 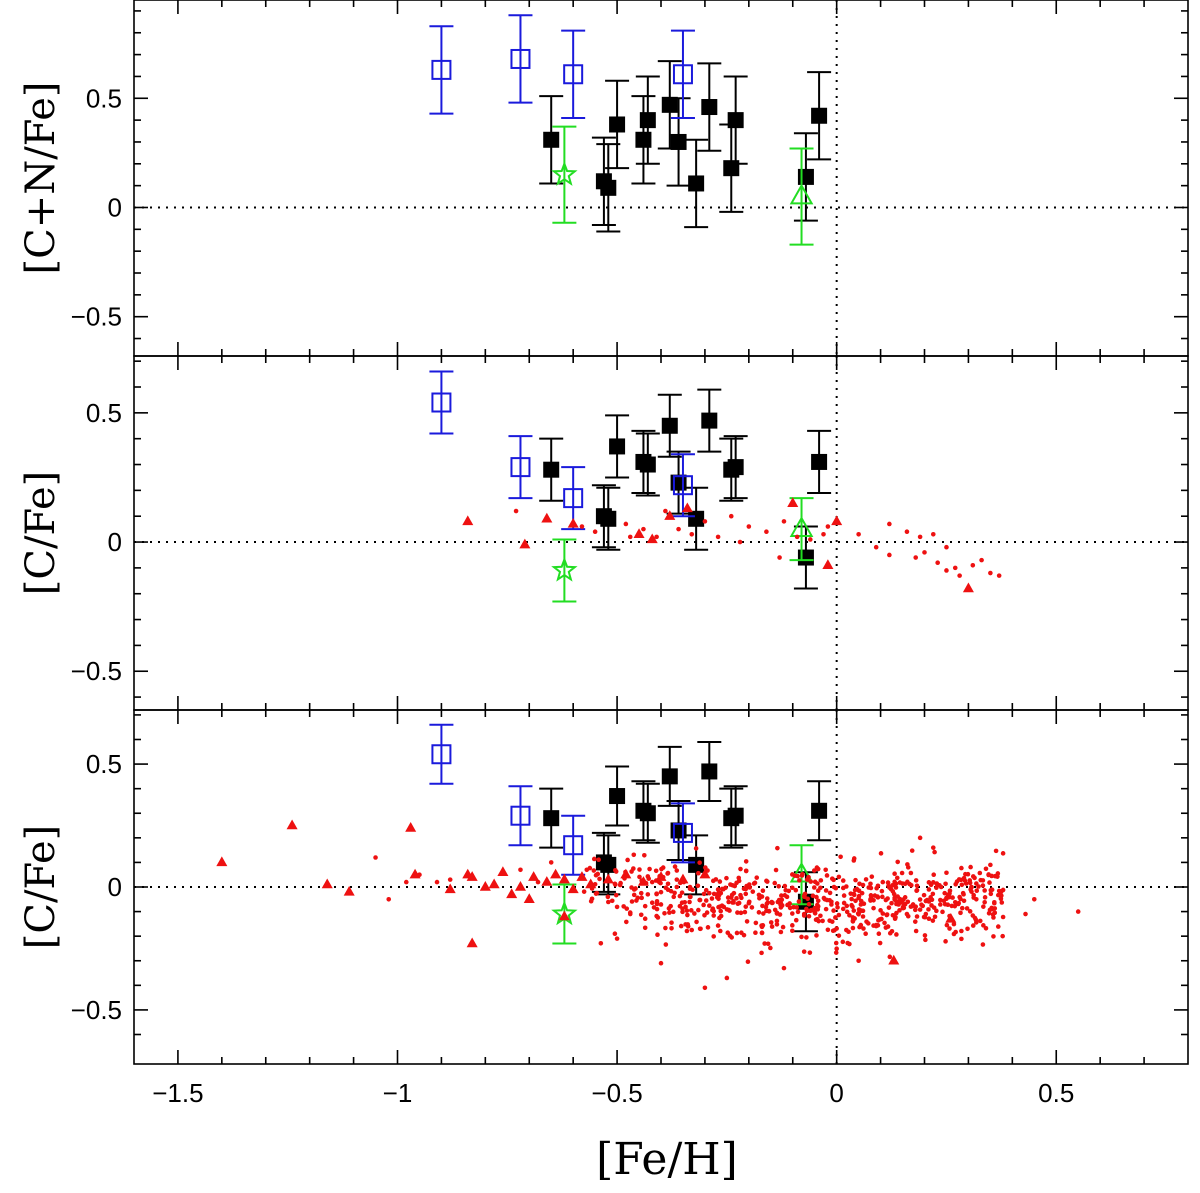 What do you see at coordinates (613, 1093) in the screenshot?
I see `x-tick-labels: −1.5 −1 −0.5 0 0.5` at bounding box center [613, 1093].